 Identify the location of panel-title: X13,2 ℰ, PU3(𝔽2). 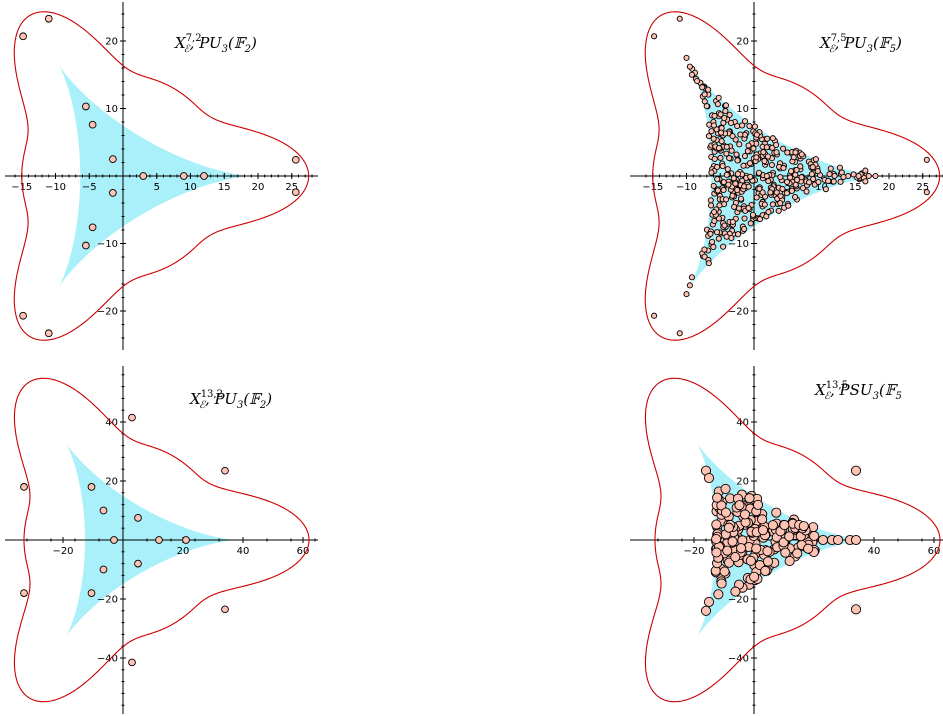
(230, 400).